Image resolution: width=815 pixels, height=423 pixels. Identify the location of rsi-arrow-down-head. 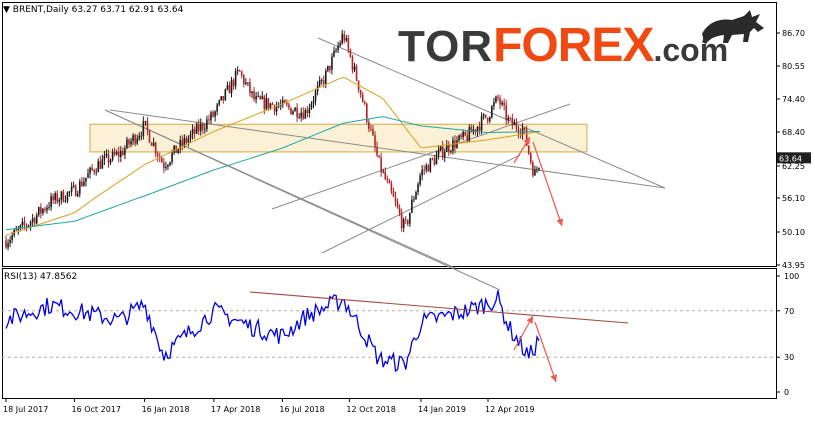
(553, 378).